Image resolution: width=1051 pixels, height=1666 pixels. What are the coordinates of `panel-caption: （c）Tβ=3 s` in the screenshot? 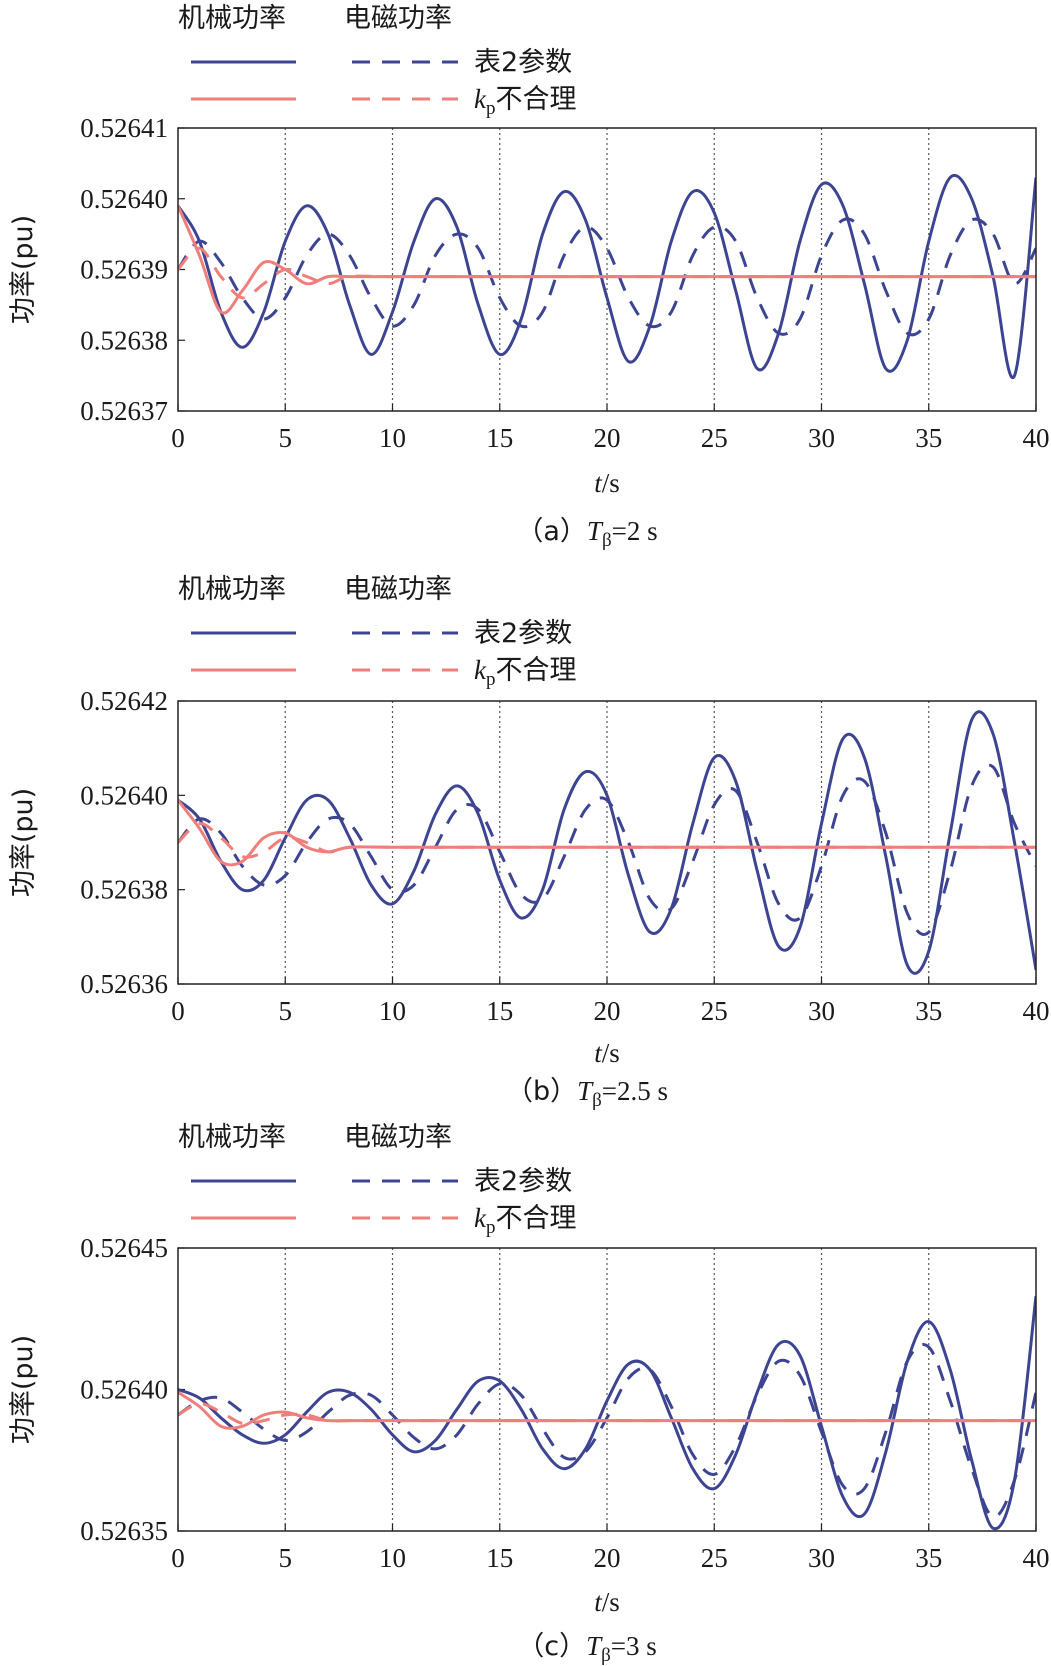 It's located at (587, 1648).